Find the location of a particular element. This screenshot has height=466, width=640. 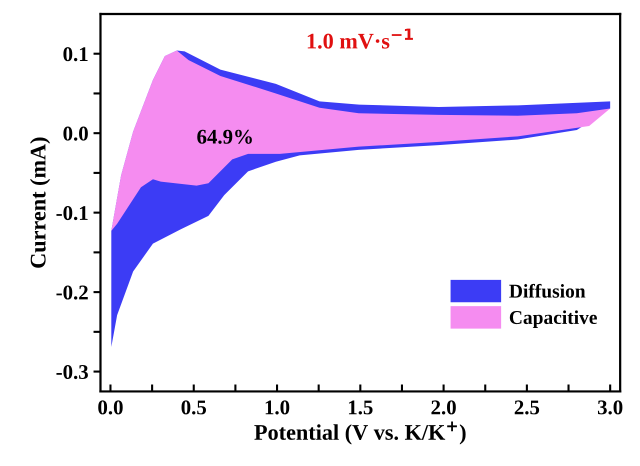

legend-label: Diffusion is located at coordinates (547, 291).